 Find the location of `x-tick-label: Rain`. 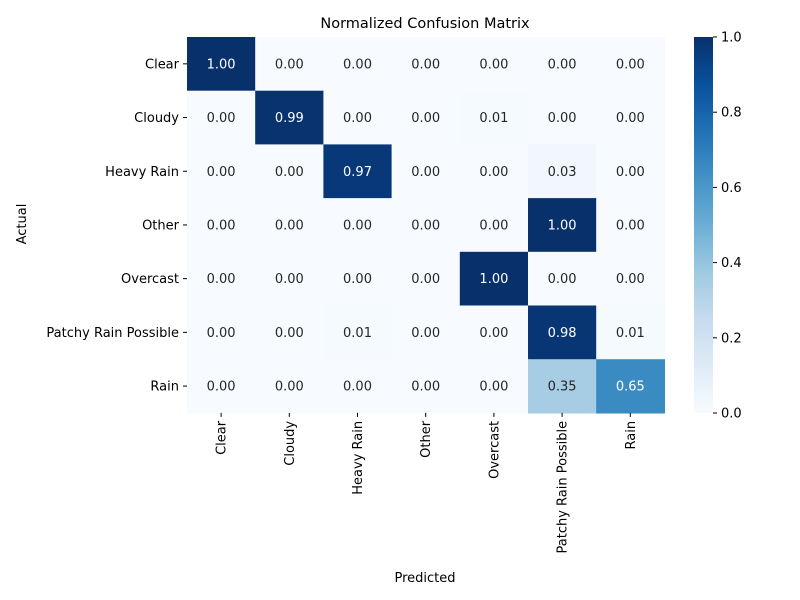

x-tick-label: Rain is located at coordinates (631, 435).